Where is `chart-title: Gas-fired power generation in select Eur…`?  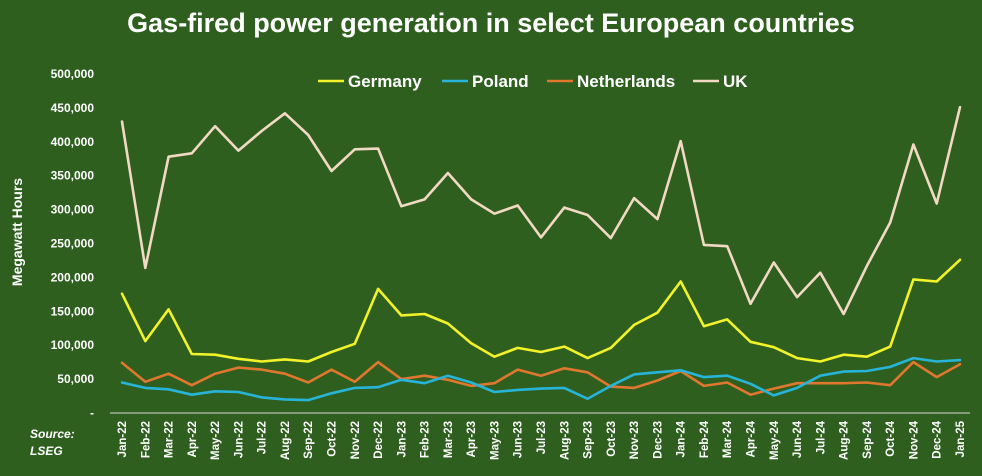
chart-title: Gas-fired power generation in select Eur… is located at coordinates (491, 23).